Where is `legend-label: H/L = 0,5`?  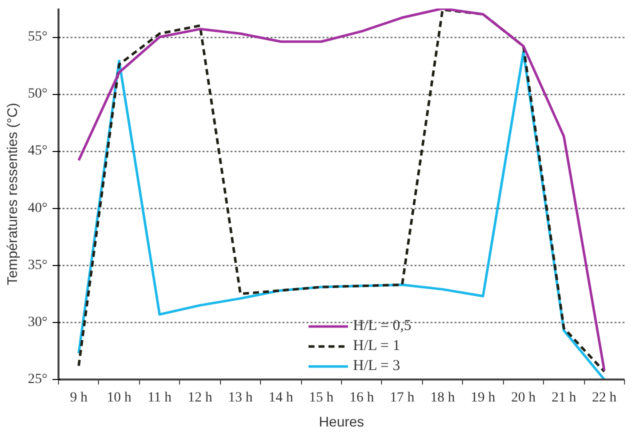
legend-label: H/L = 0,5 is located at coordinates (382, 326).